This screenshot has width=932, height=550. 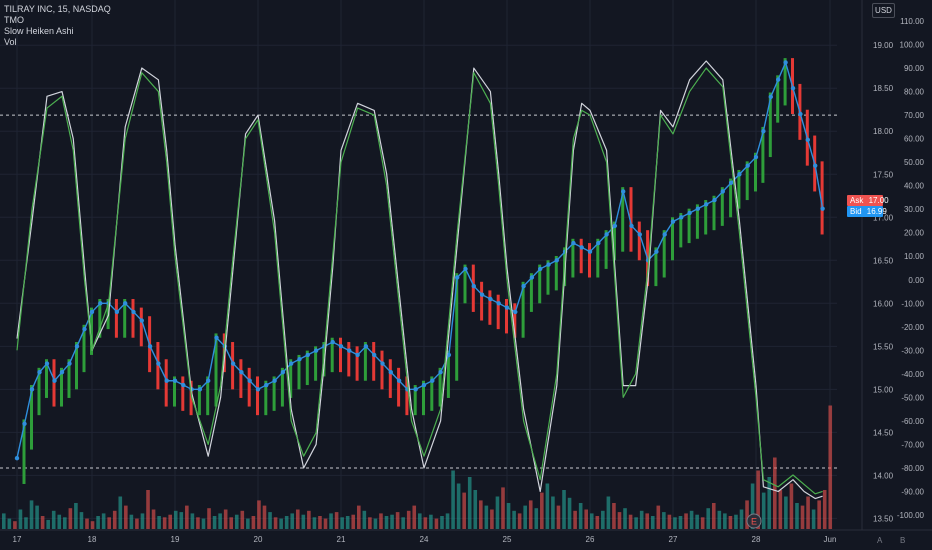 What do you see at coordinates (39, 31) in the screenshot?
I see `heiken-legend-label: Slow Heiken Ashi` at bounding box center [39, 31].